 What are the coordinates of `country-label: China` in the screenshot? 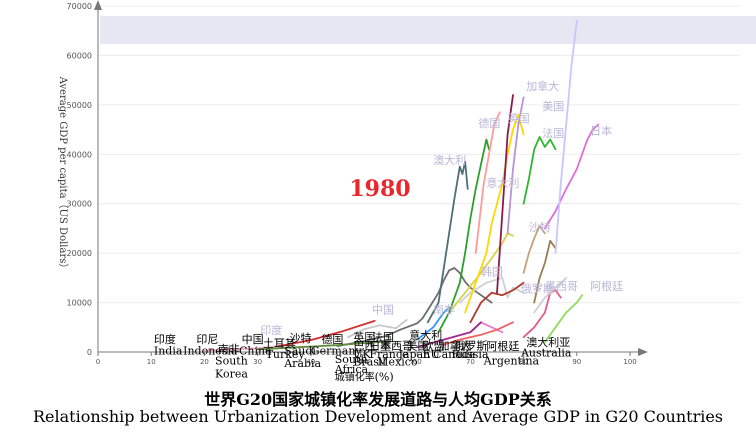 It's located at (255, 350).